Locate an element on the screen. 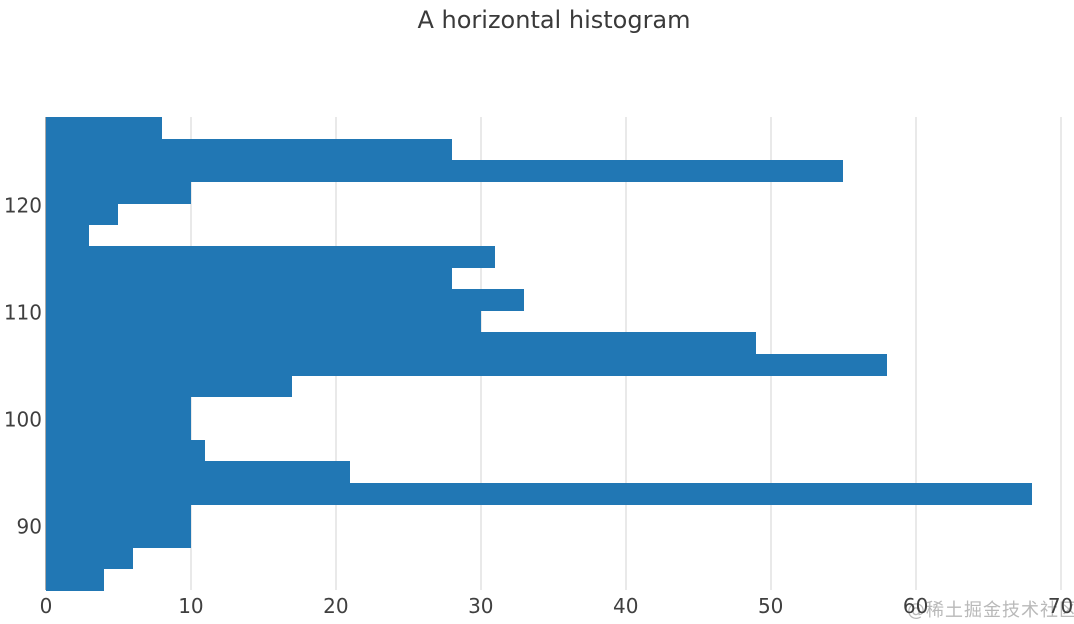  x-tick-label: 50 is located at coordinates (770, 606).